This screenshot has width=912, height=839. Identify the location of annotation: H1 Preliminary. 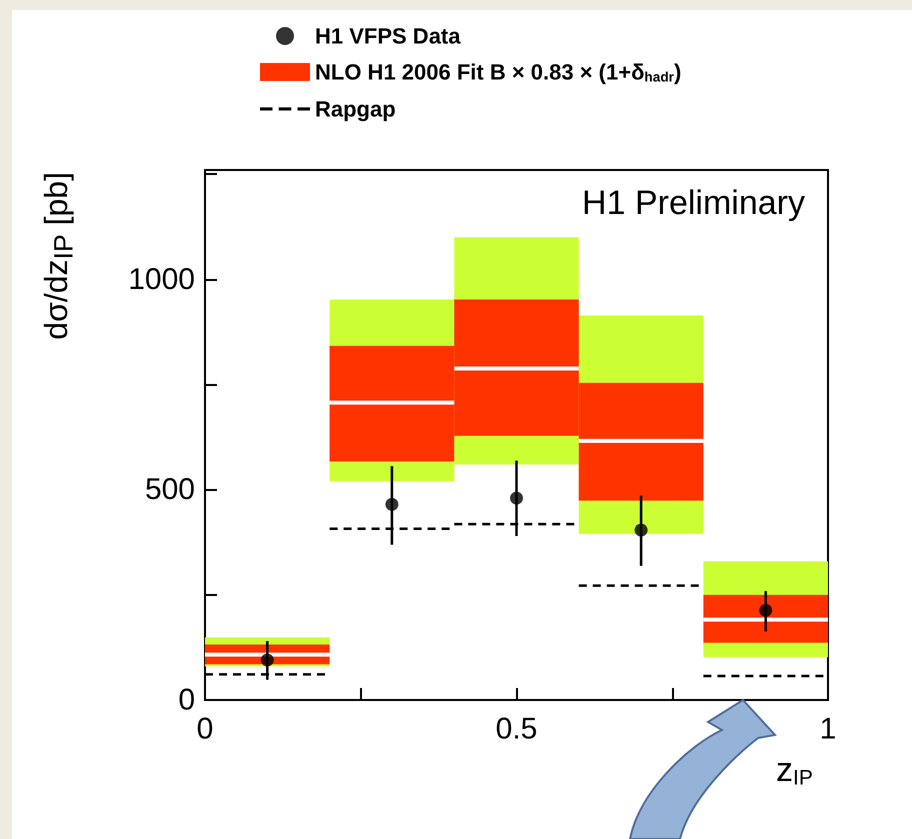
(694, 203).